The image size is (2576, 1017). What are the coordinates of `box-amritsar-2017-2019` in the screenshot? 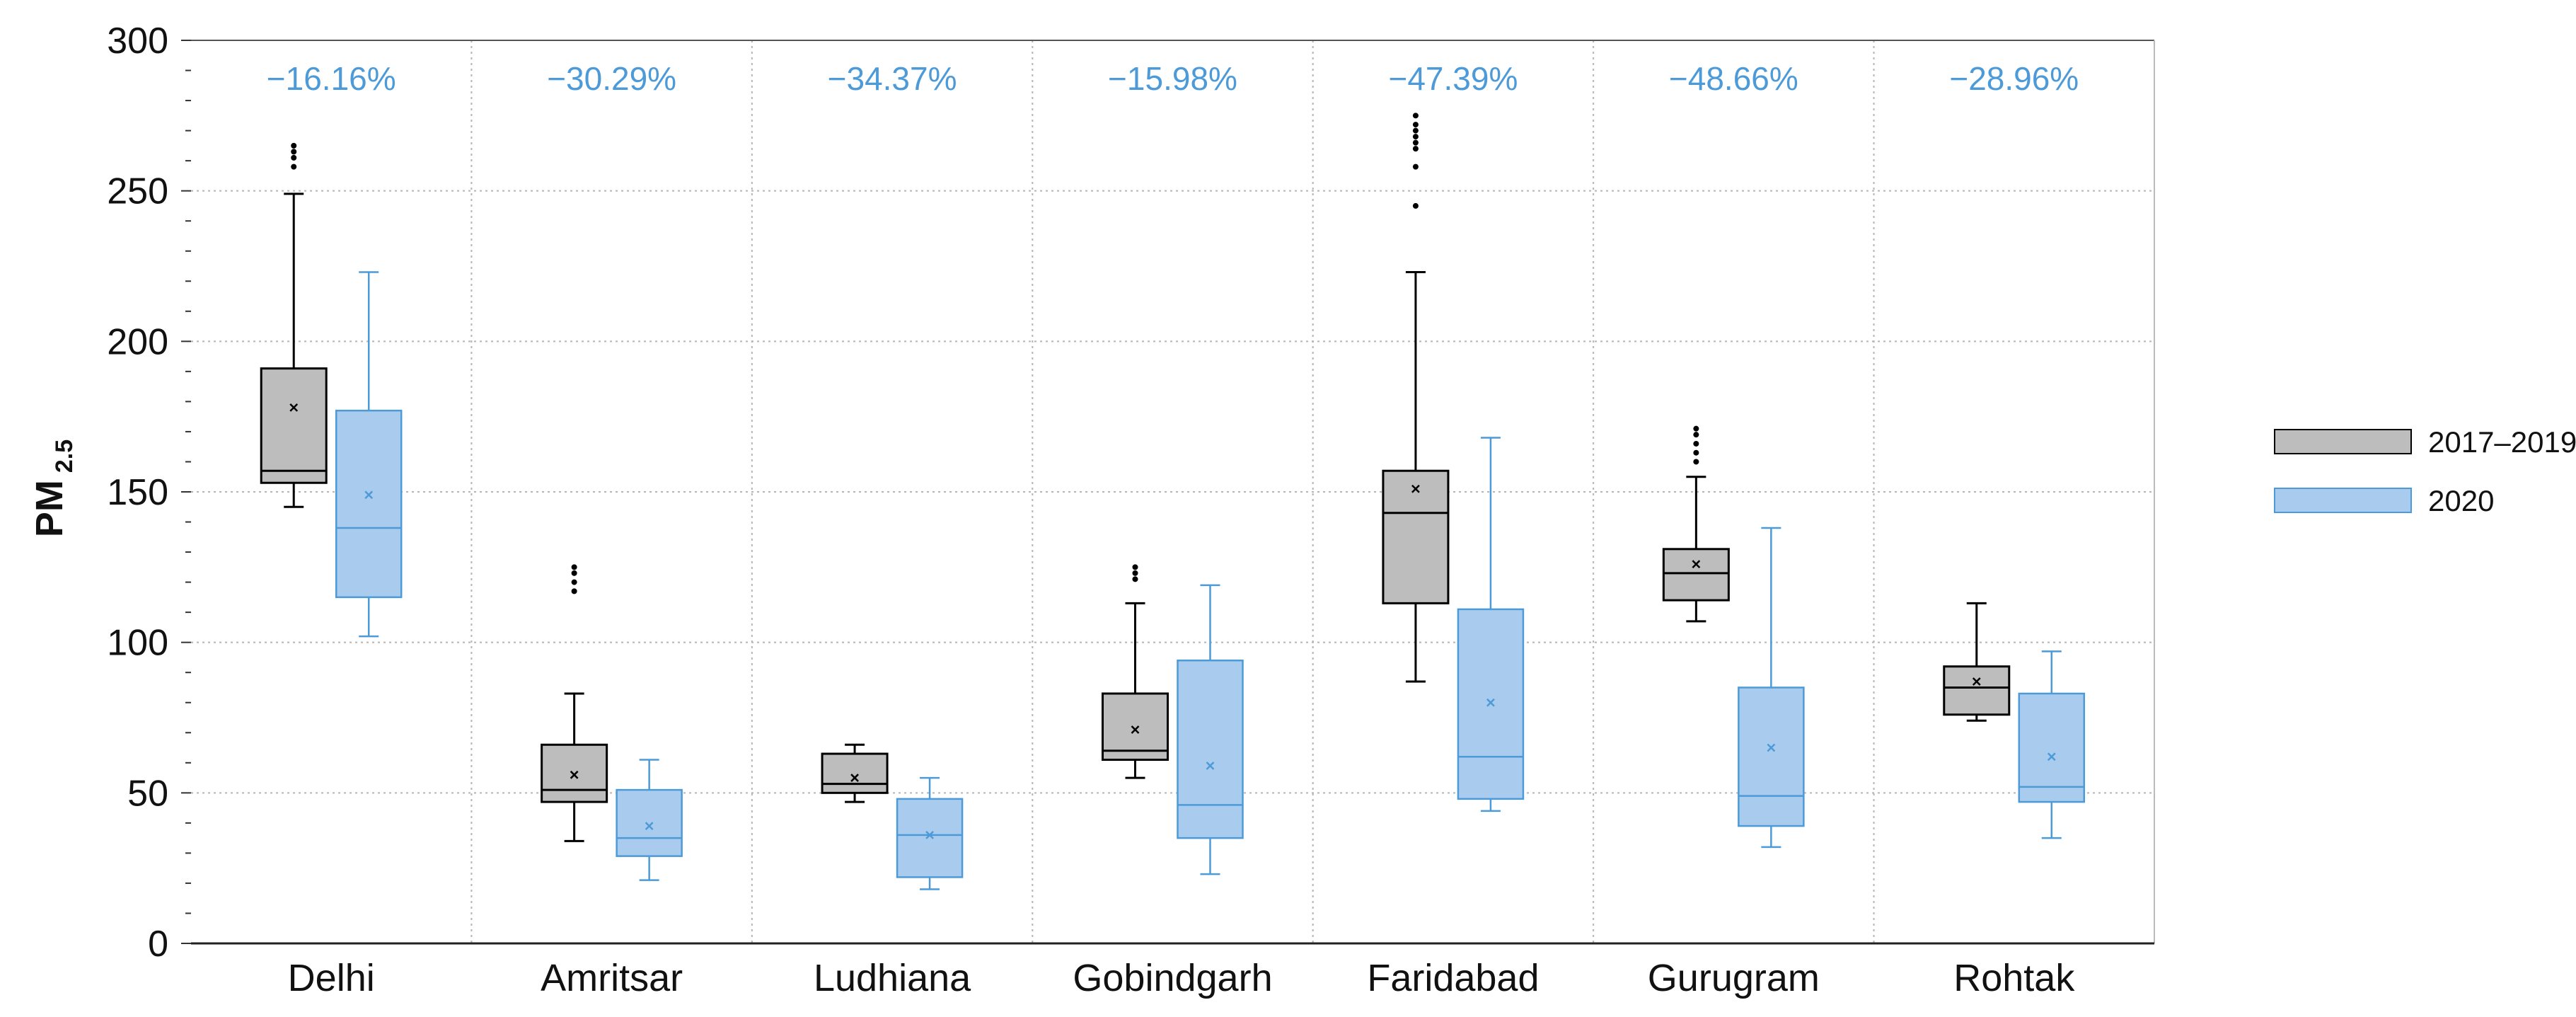 It's located at (574, 703).